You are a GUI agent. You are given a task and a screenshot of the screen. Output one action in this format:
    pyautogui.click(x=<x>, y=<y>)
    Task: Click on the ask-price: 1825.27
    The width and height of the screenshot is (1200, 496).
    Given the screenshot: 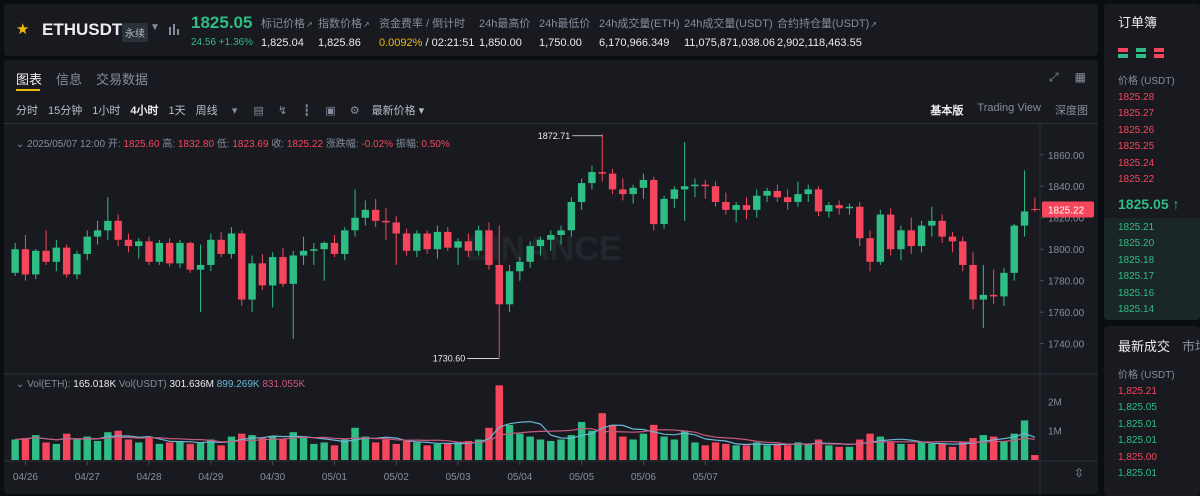 What is the action you would take?
    pyautogui.click(x=1136, y=114)
    